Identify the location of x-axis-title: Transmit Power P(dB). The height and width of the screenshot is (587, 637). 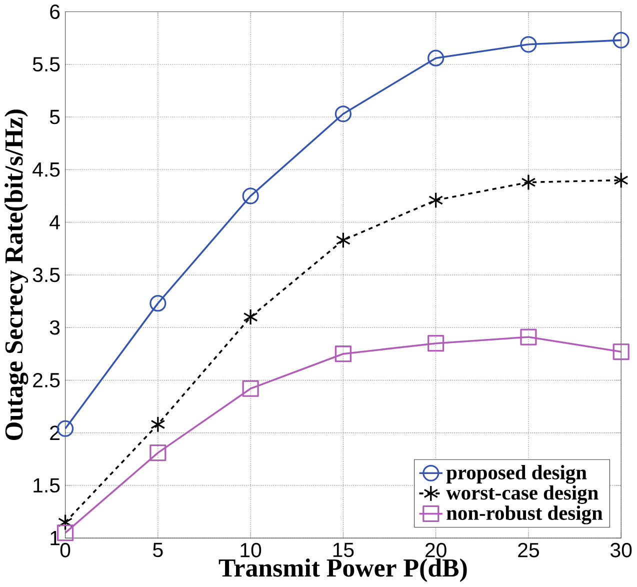
(342, 570).